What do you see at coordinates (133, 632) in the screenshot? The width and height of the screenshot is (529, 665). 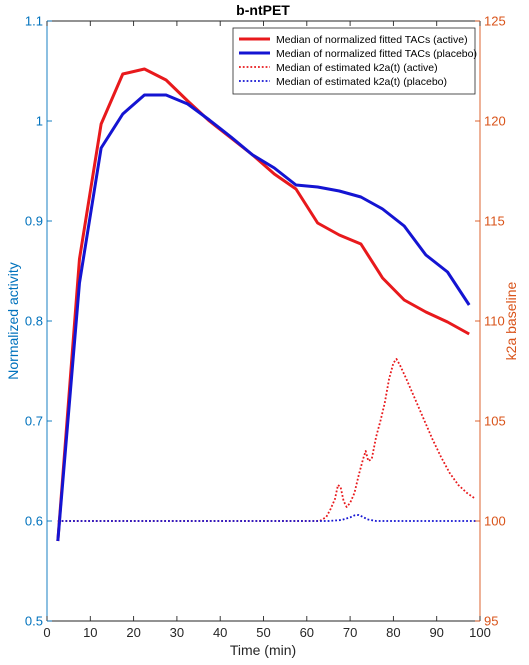 I see `x-tick-label: 20` at bounding box center [133, 632].